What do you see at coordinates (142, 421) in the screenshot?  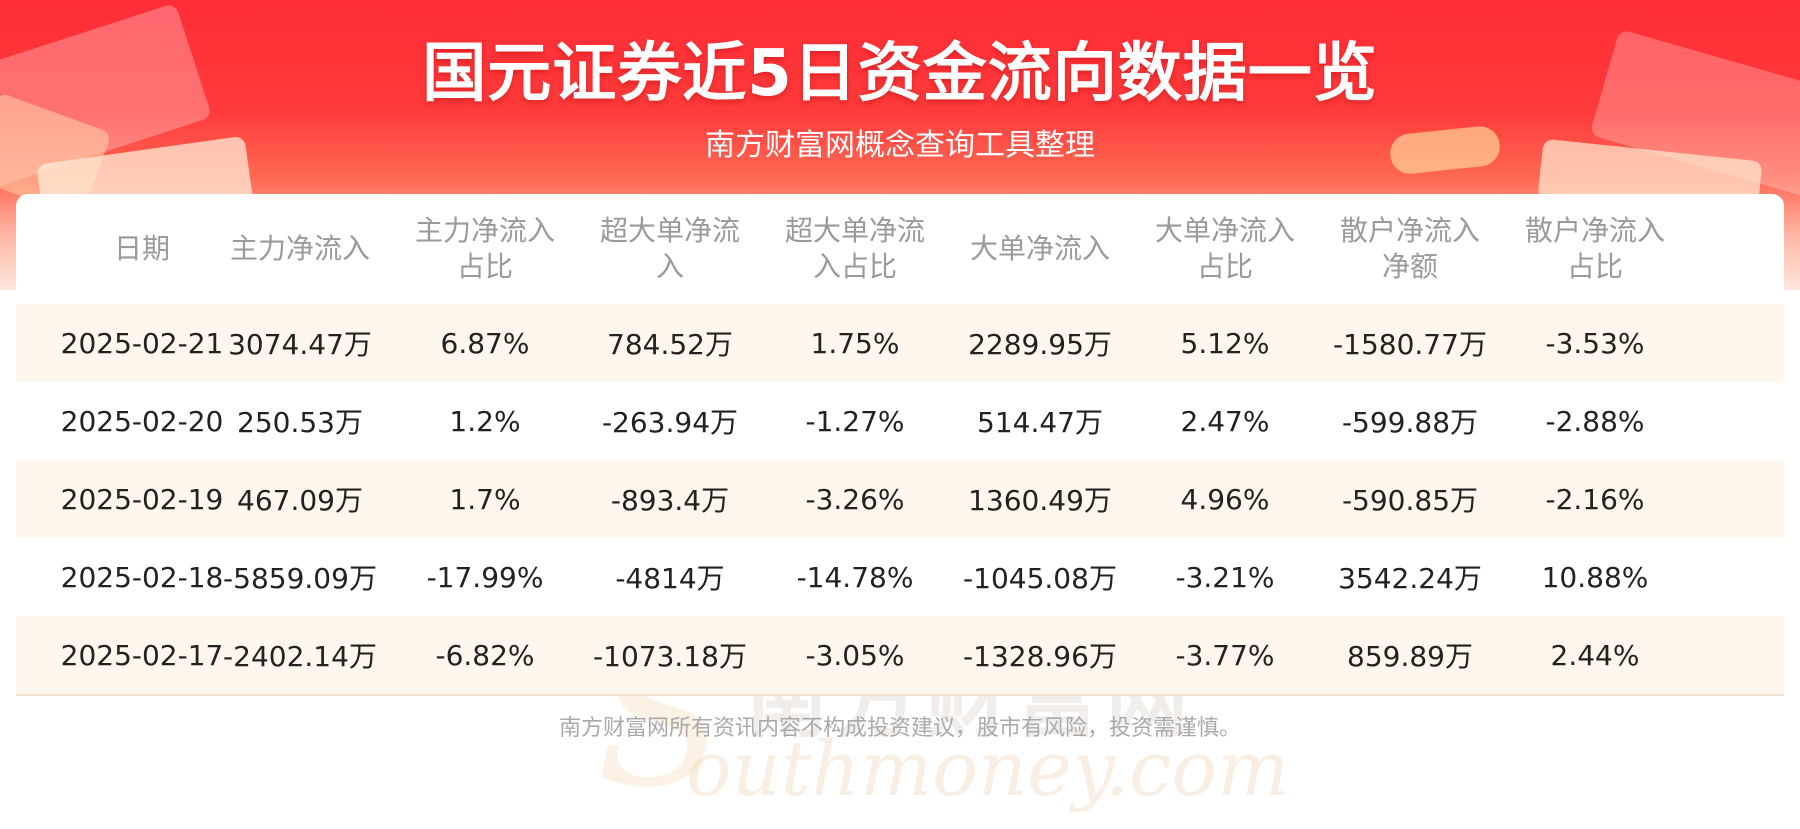 I see `table-cell: 2025-02-20` at bounding box center [142, 421].